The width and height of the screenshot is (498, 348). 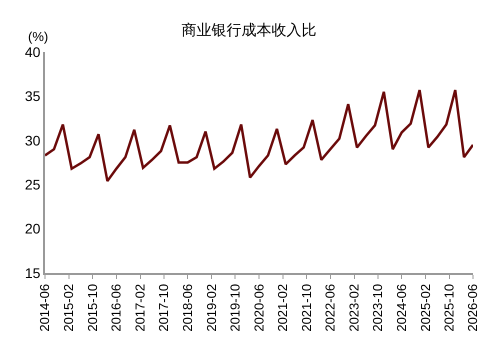 I want to click on x-tick-label: 2022-06, so click(x=330, y=308).